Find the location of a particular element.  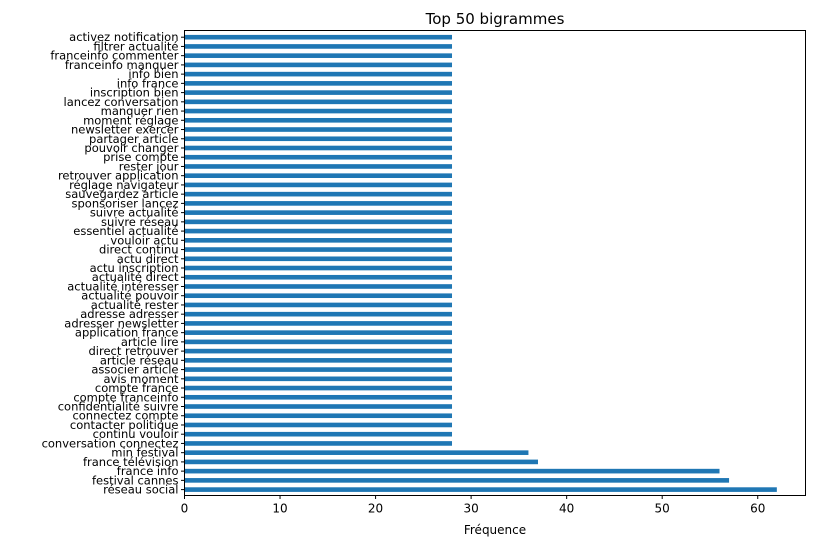

y-tick-label: info bien is located at coordinates (153, 74).